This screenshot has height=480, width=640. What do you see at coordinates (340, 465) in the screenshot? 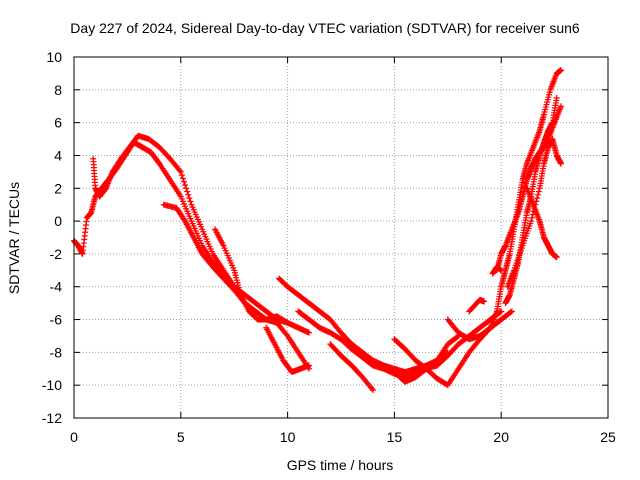
I see `x-axis-label: GPS time / hours` at bounding box center [340, 465].